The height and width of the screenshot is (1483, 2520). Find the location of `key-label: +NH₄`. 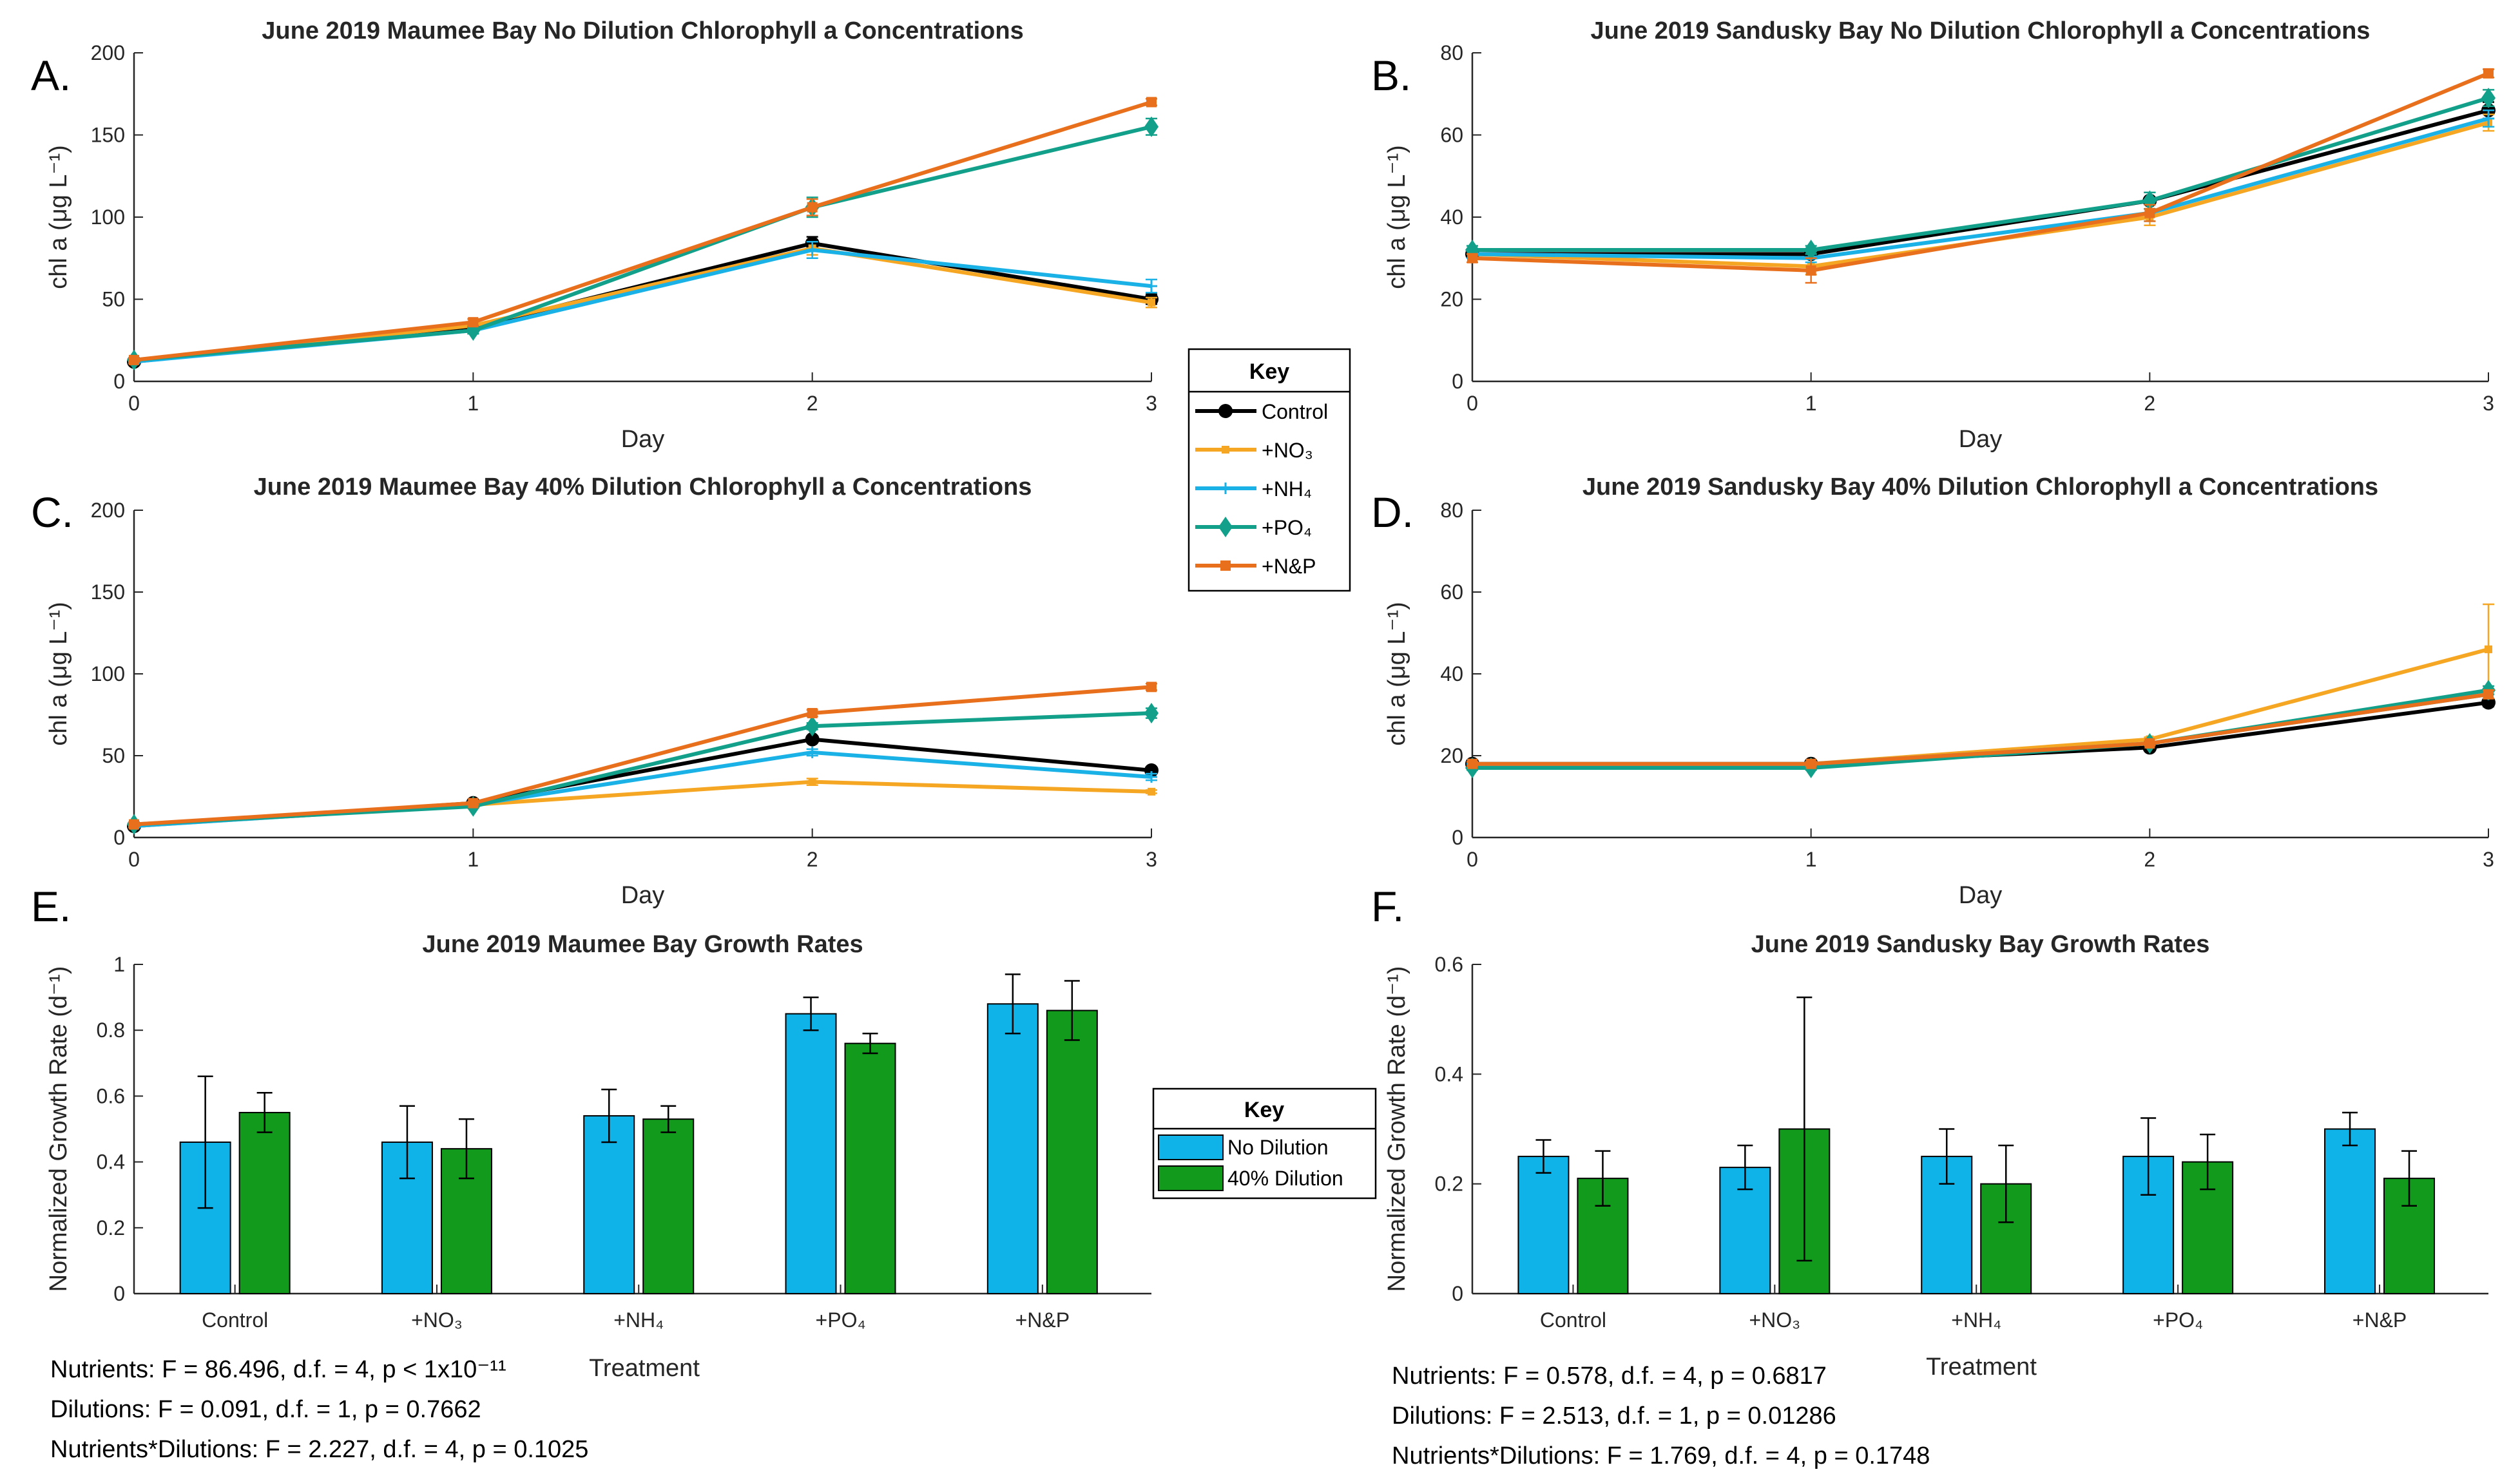

key-label: +NH₄ is located at coordinates (1287, 489).